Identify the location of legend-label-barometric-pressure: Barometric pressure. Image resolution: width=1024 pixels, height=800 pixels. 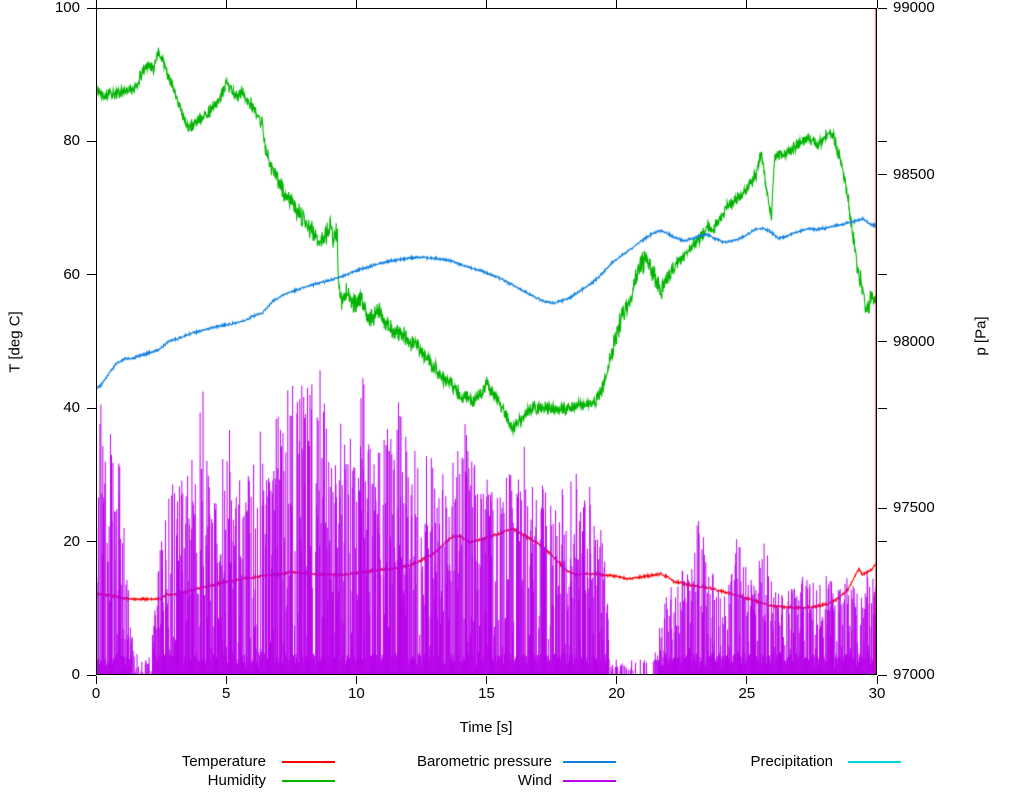
(484, 761).